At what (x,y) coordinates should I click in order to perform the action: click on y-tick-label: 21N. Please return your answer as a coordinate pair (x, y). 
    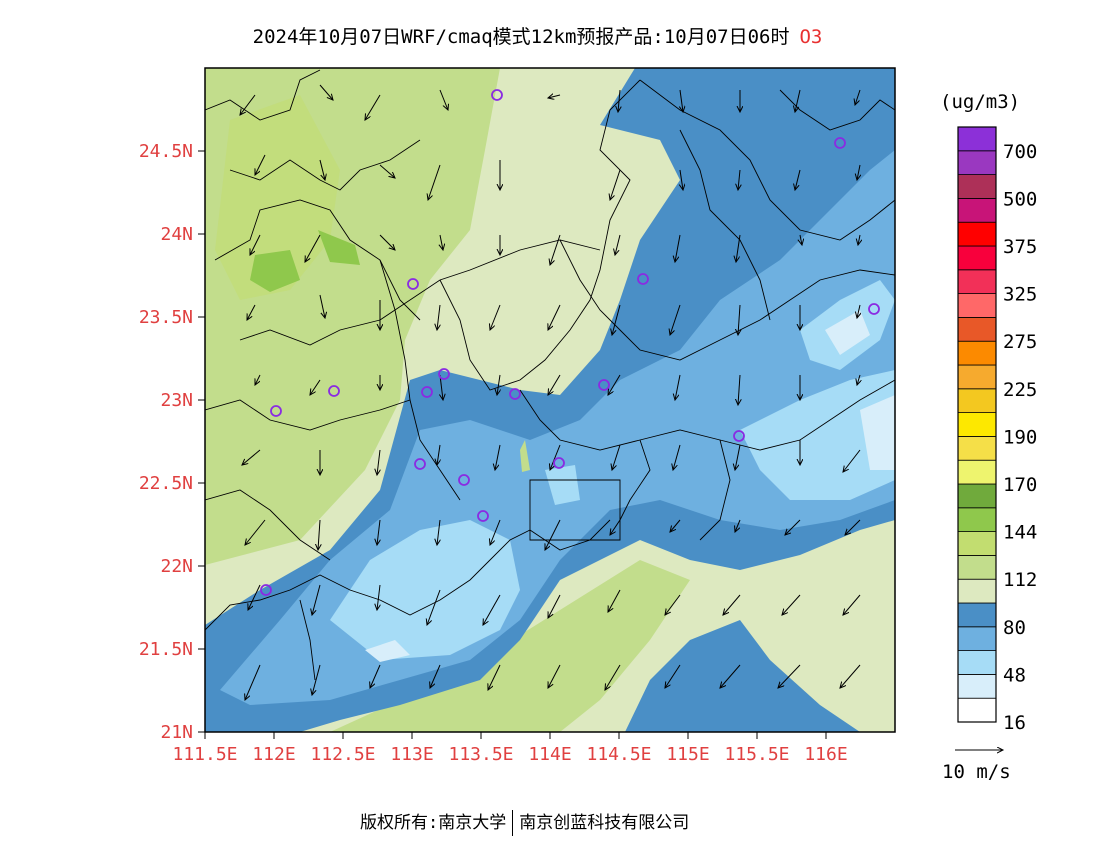
    Looking at the image, I should click on (176, 732).